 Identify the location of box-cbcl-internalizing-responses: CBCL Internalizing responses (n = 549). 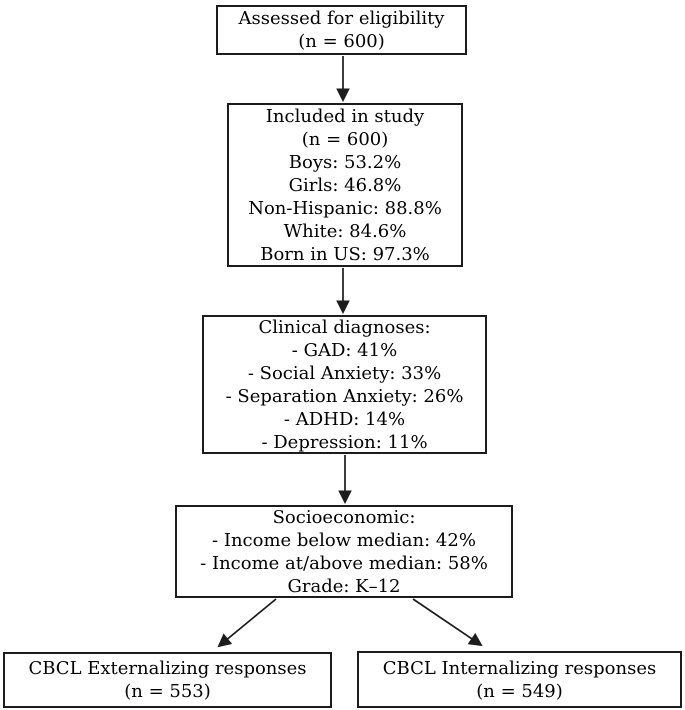
(519, 679).